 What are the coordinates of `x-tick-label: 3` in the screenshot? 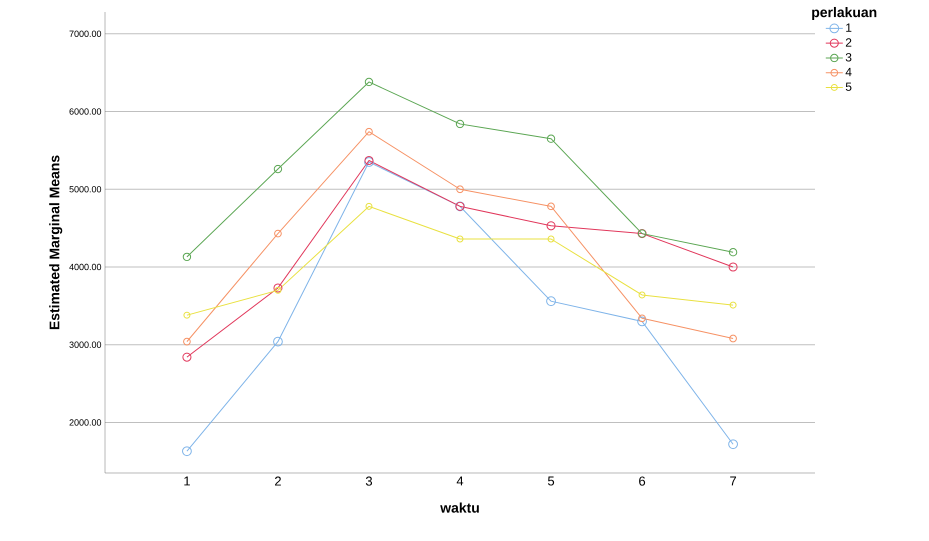 It's located at (369, 481).